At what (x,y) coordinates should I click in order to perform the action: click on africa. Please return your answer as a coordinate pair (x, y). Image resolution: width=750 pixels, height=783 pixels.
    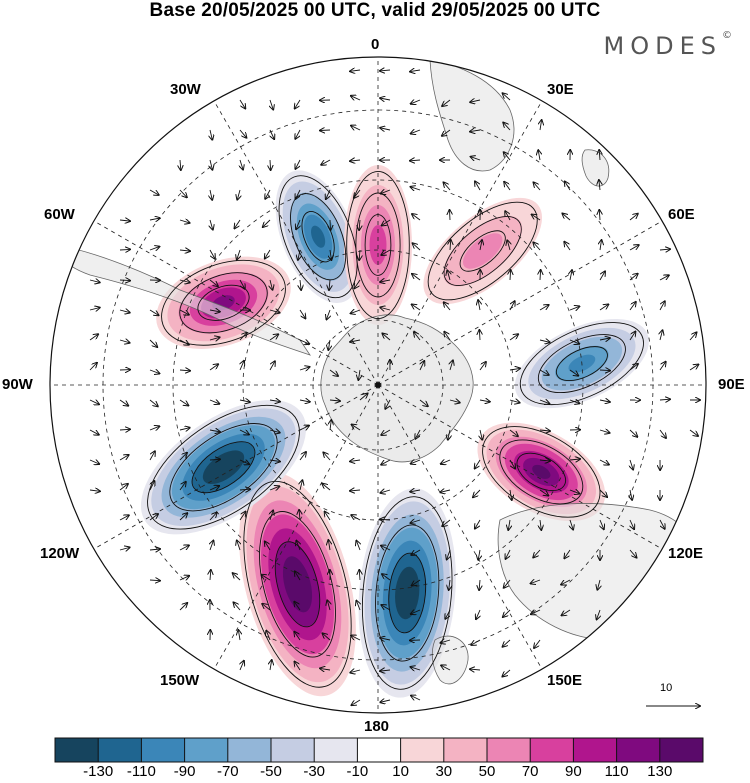
    Looking at the image, I should click on (472, 115).